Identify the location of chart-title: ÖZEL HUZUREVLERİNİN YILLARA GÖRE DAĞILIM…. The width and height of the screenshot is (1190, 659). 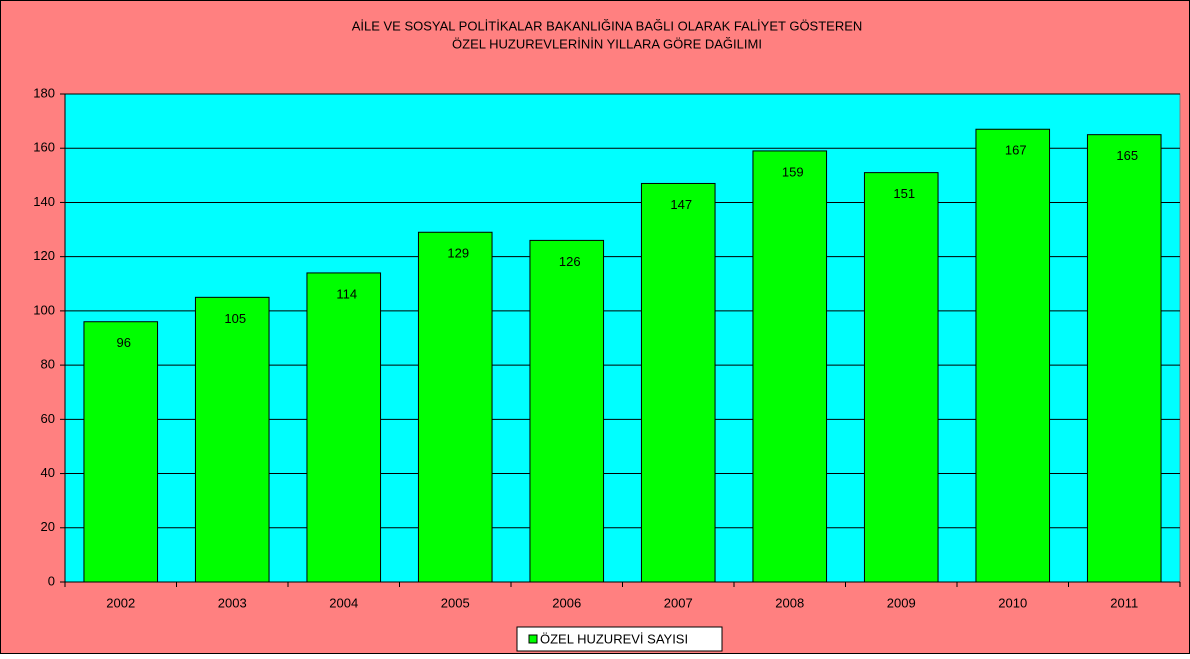
(607, 43).